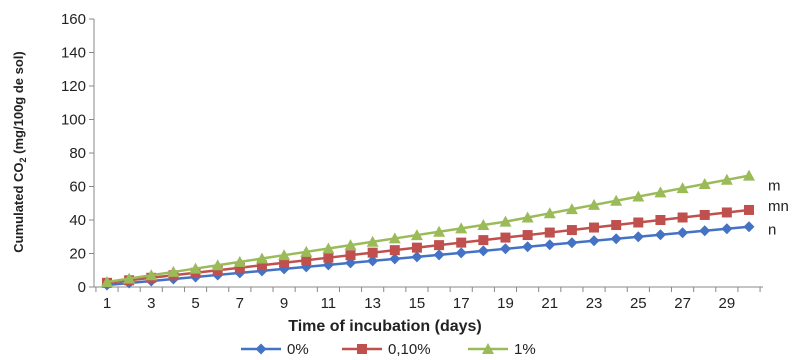 The height and width of the screenshot is (360, 796). I want to click on legend-label: 1%, so click(525, 349).